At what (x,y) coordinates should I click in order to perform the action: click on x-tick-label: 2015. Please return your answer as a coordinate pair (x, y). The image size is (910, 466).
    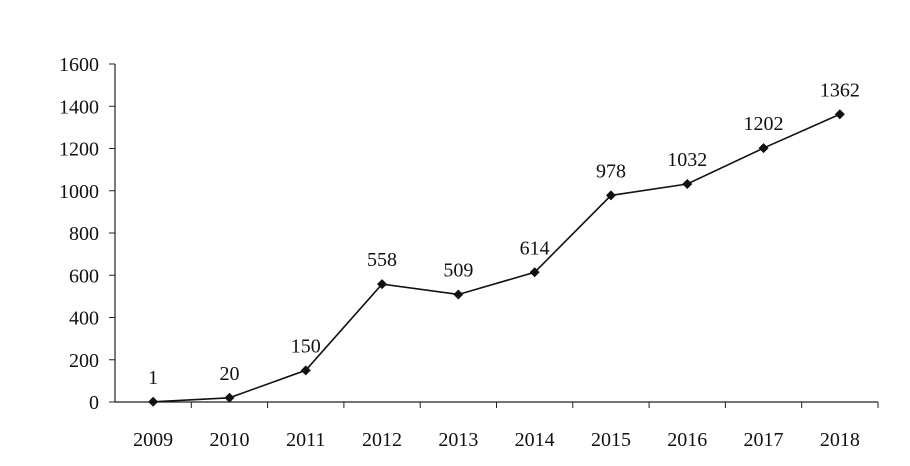
    Looking at the image, I should click on (611, 440).